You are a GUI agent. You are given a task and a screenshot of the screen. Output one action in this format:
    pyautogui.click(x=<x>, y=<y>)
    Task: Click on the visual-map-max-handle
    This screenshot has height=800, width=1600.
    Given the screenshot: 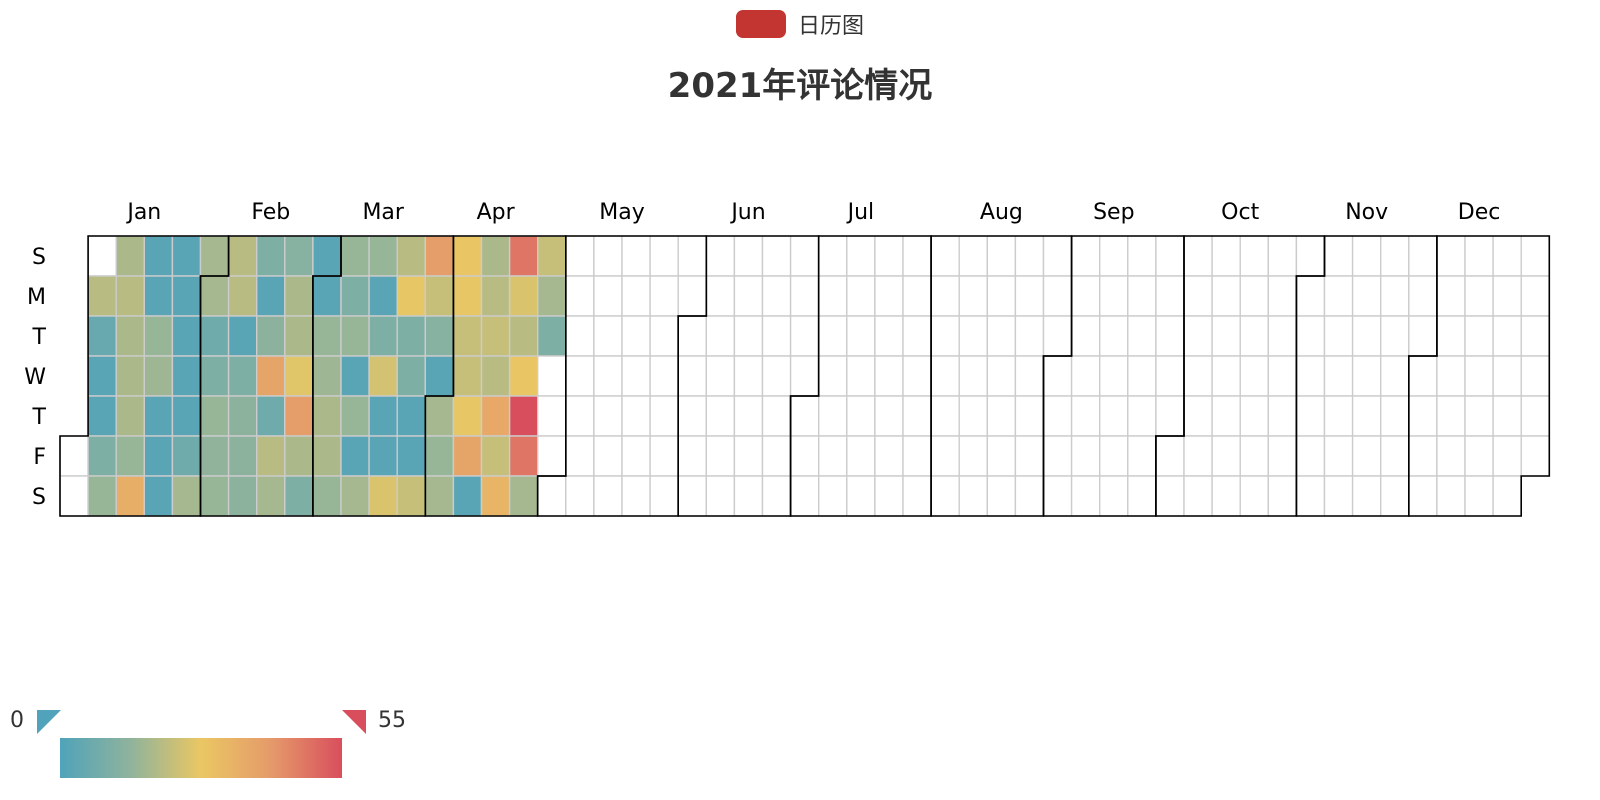 What is the action you would take?
    pyautogui.click(x=354, y=722)
    